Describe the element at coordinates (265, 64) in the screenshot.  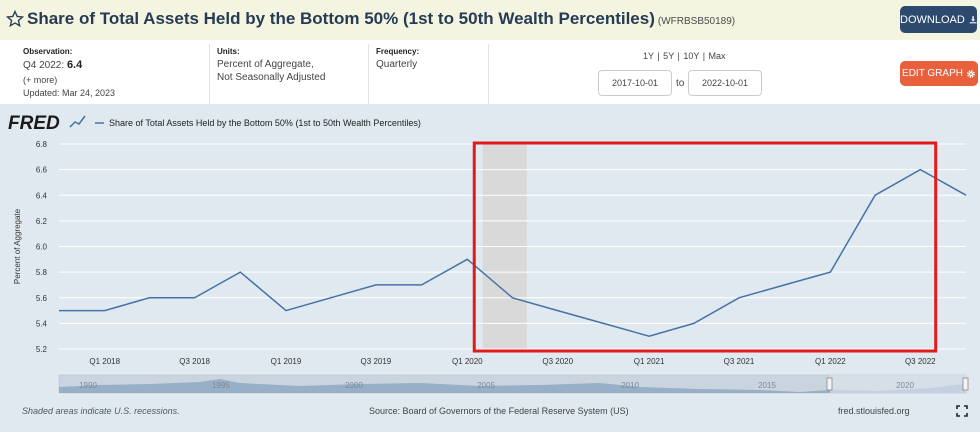
I see `units-line-1: Percent of Aggregate,` at that location.